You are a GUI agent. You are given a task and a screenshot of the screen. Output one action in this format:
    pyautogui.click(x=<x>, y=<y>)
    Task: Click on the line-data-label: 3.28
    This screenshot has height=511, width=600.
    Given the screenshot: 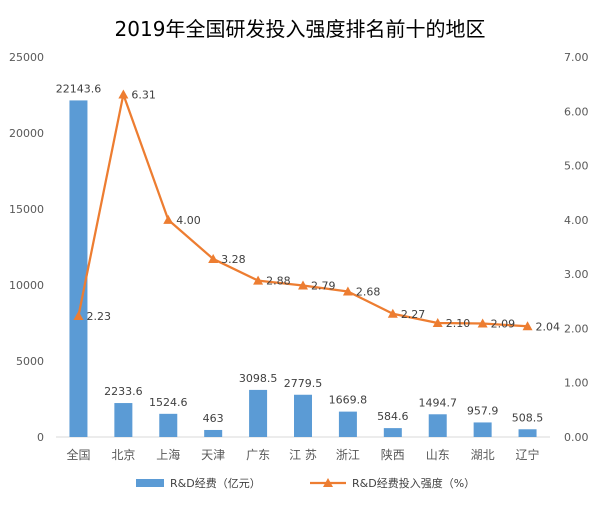 What is the action you would take?
    pyautogui.click(x=233, y=259)
    